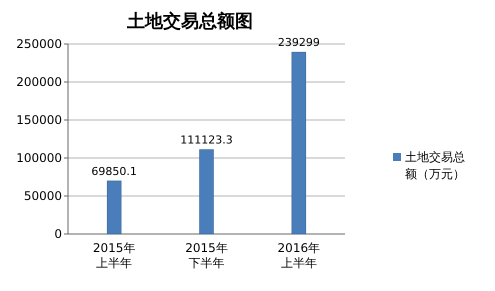  What do you see at coordinates (299, 43) in the screenshot?
I see `data-label: 239299` at bounding box center [299, 43].